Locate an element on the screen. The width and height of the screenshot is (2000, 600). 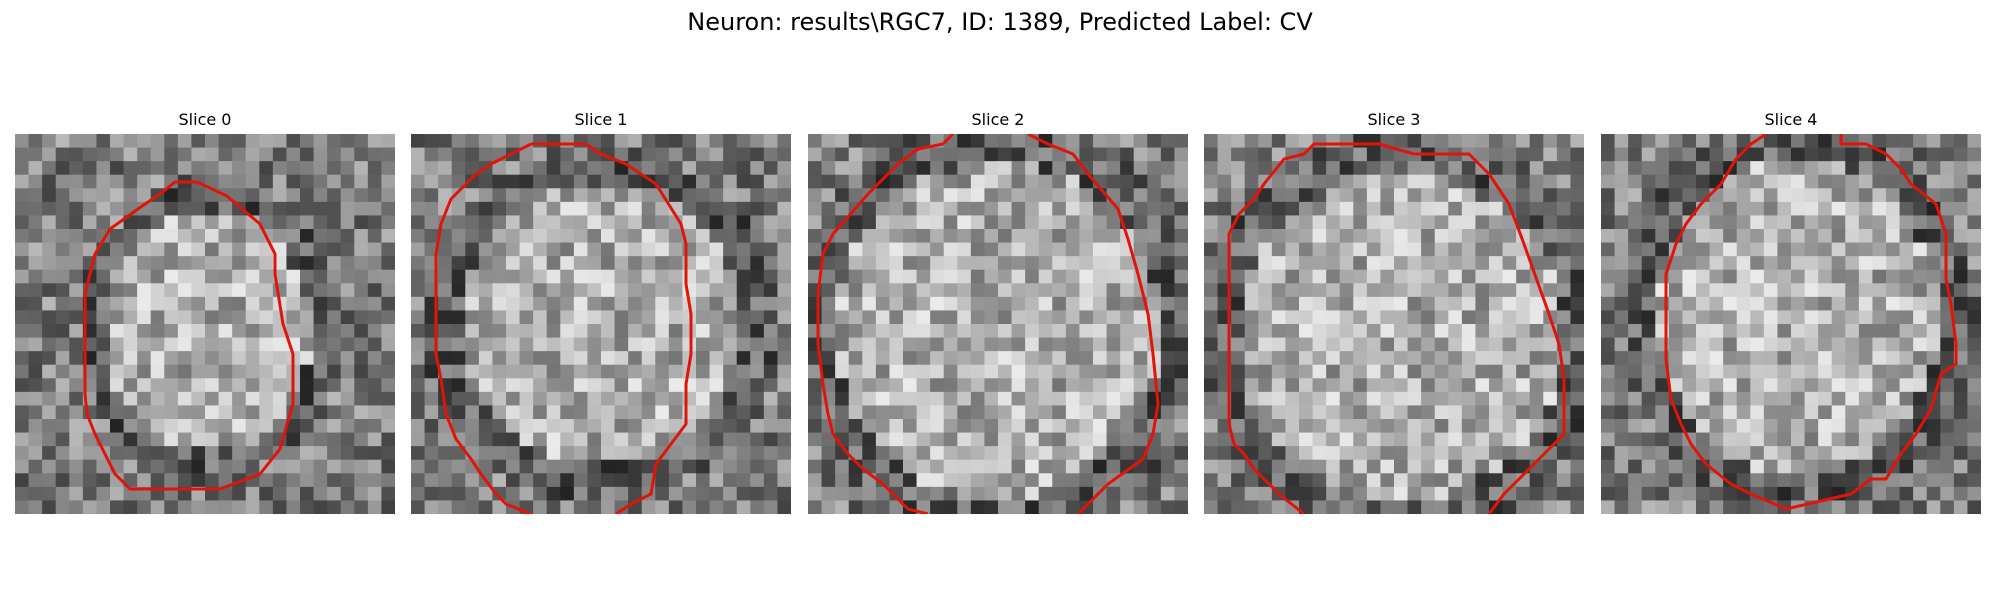
slice-title: Slice 3 is located at coordinates (1394, 119).